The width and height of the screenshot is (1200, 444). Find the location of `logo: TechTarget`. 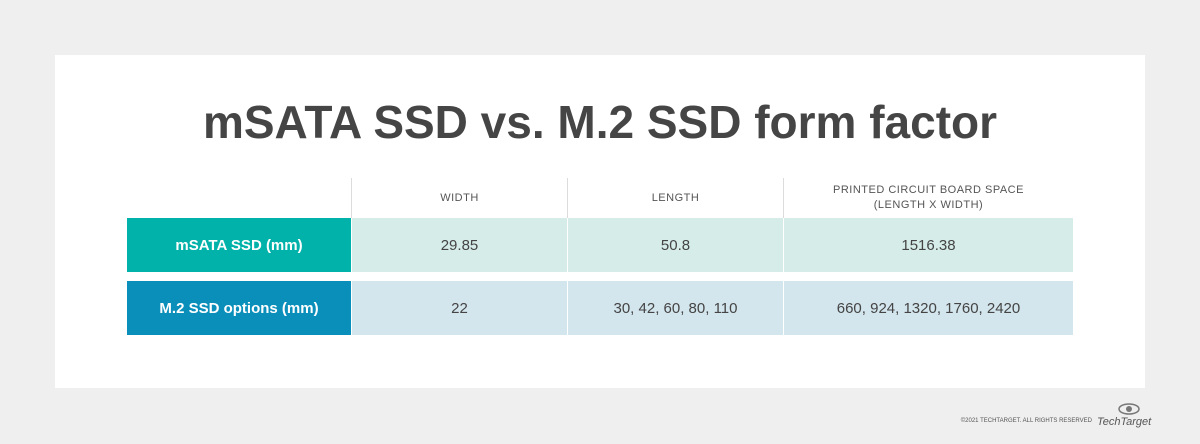

logo: TechTarget is located at coordinates (1124, 422).